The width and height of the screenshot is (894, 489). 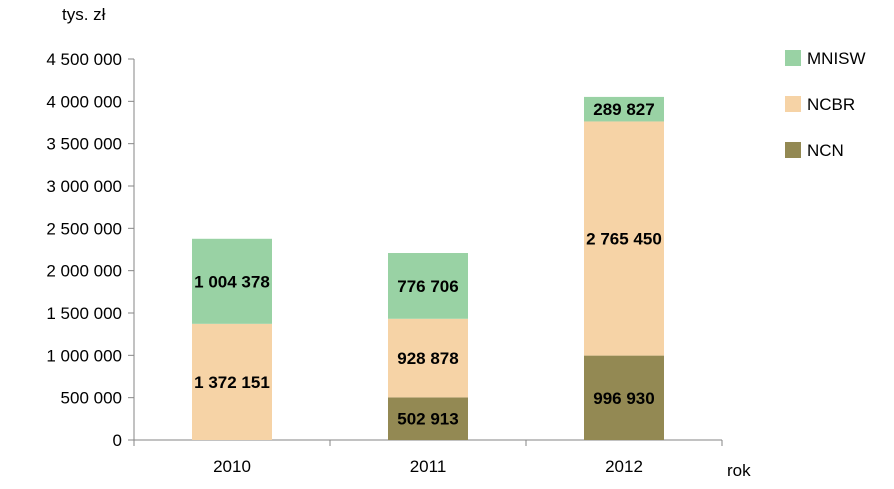 I want to click on legend-swatch-ncbr, so click(x=793, y=104).